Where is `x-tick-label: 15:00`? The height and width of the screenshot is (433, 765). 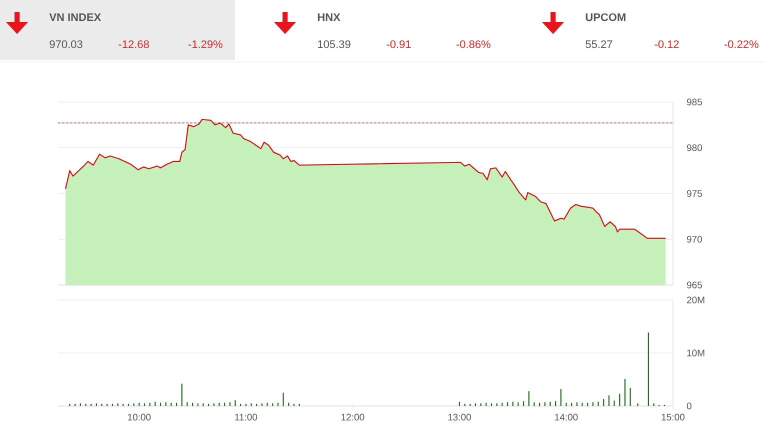 x-tick-label: 15:00 is located at coordinates (673, 417).